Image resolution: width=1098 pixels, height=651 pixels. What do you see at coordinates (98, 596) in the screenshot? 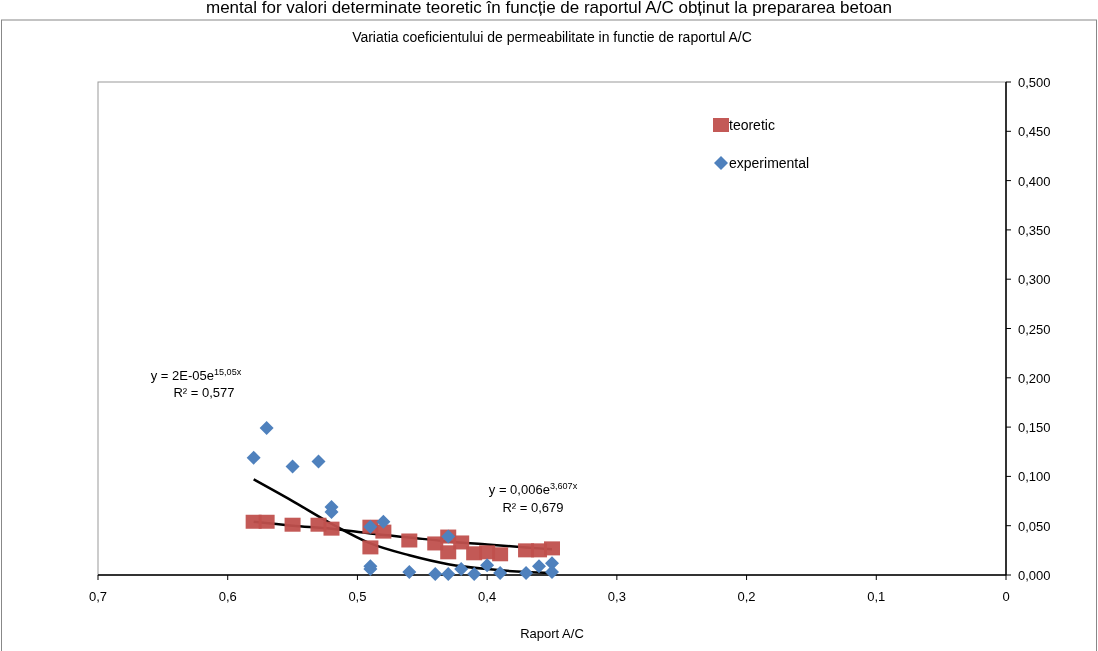
I see `x-tick-label: 0,7` at bounding box center [98, 596].